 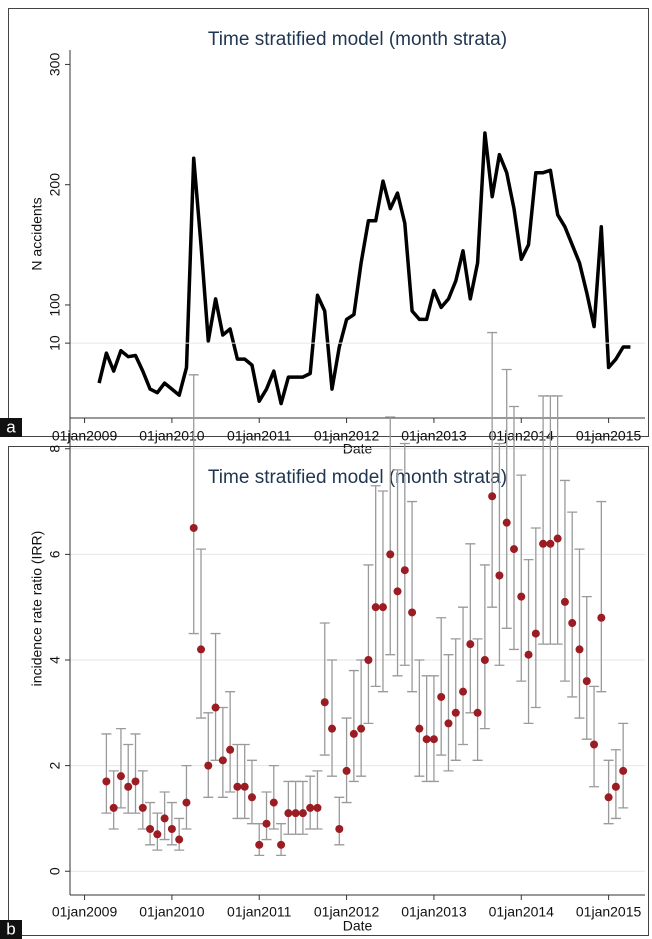 I want to click on y-tick-label: 6, so click(x=55, y=554).